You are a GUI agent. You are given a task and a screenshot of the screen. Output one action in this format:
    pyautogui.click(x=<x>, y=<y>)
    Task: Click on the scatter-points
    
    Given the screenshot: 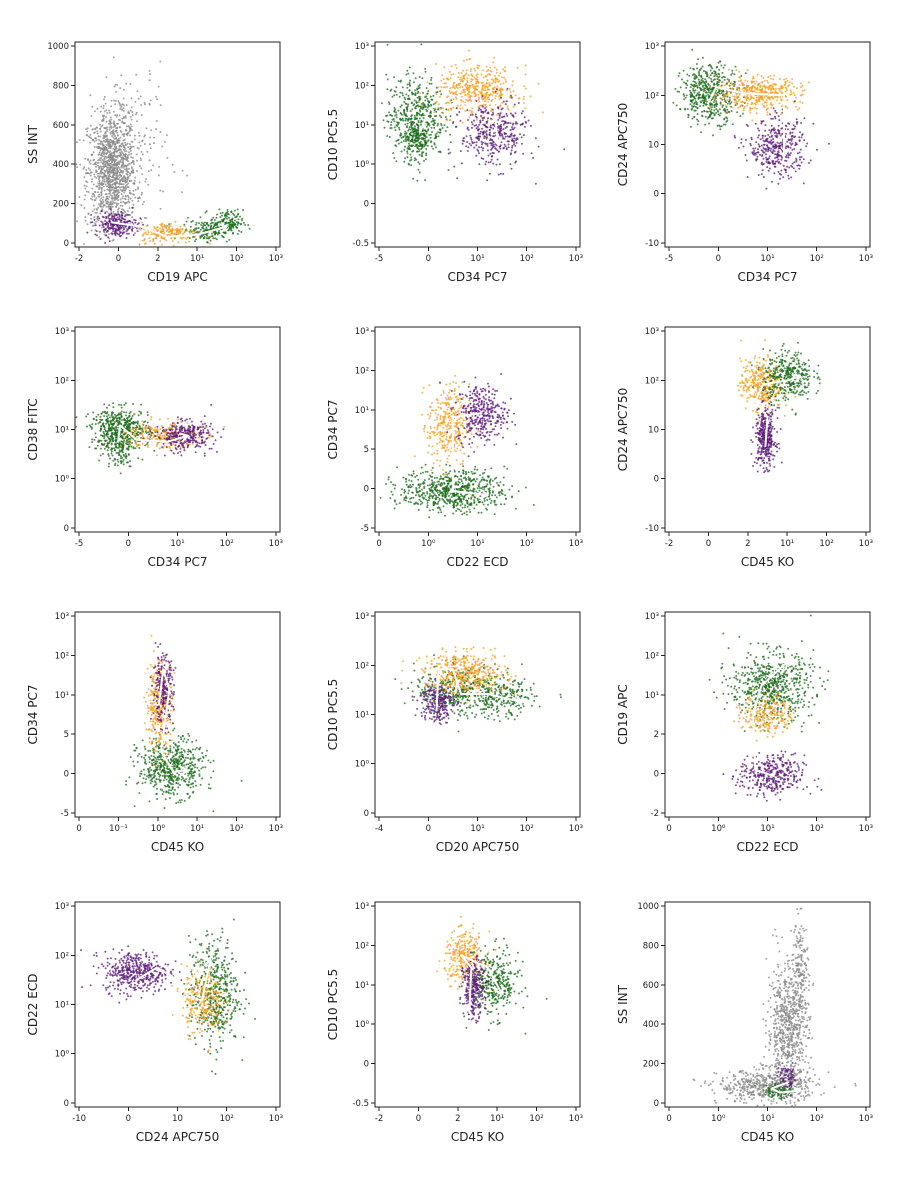 What is the action you would take?
    pyautogui.click(x=150, y=438)
    